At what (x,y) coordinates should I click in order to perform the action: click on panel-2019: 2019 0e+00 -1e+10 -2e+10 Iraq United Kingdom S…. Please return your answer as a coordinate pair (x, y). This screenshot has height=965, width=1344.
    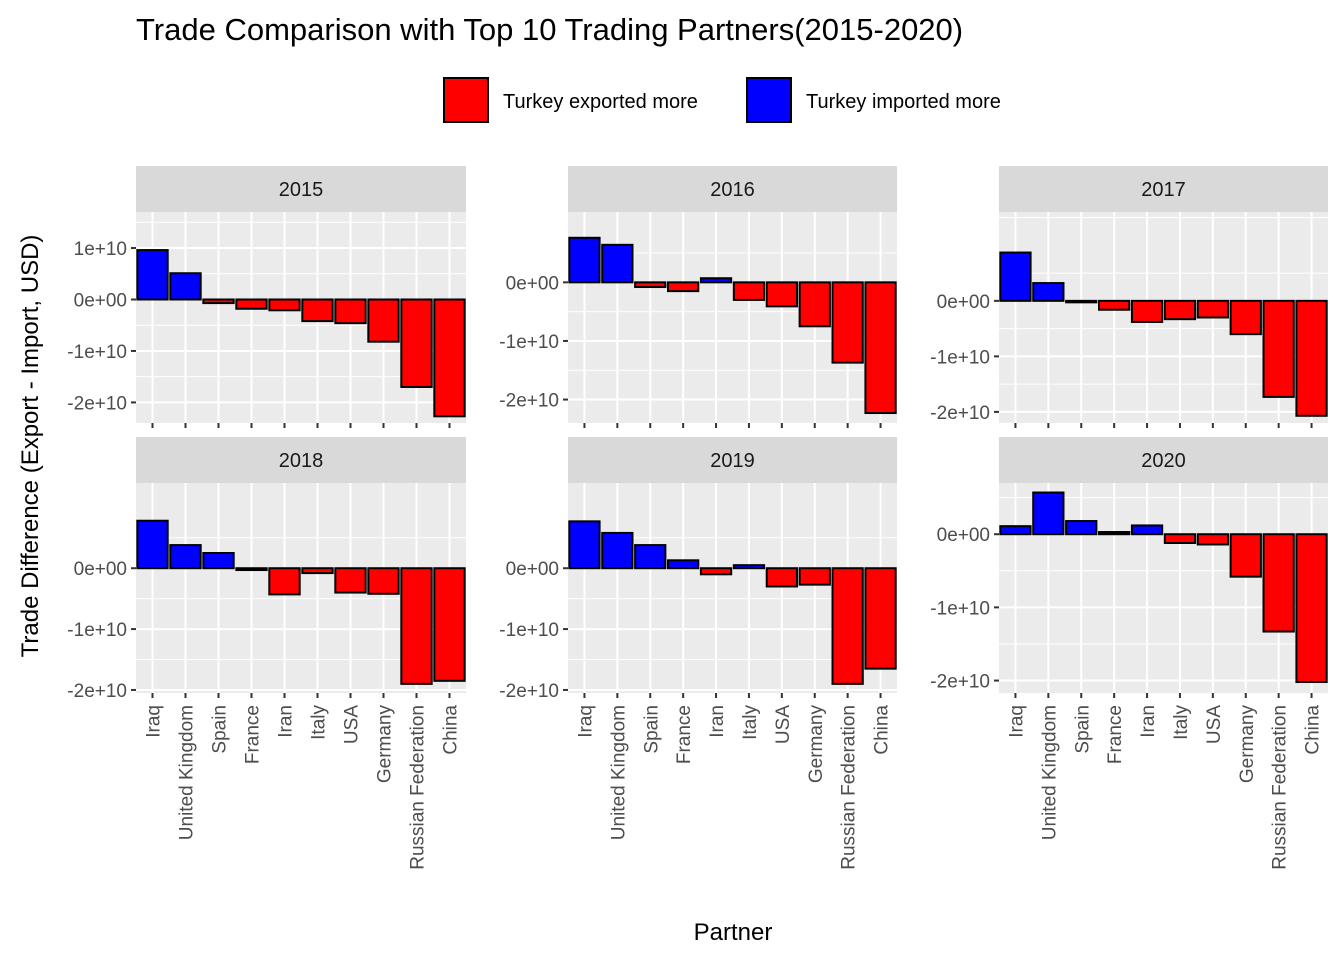
    Looking at the image, I should click on (698, 653).